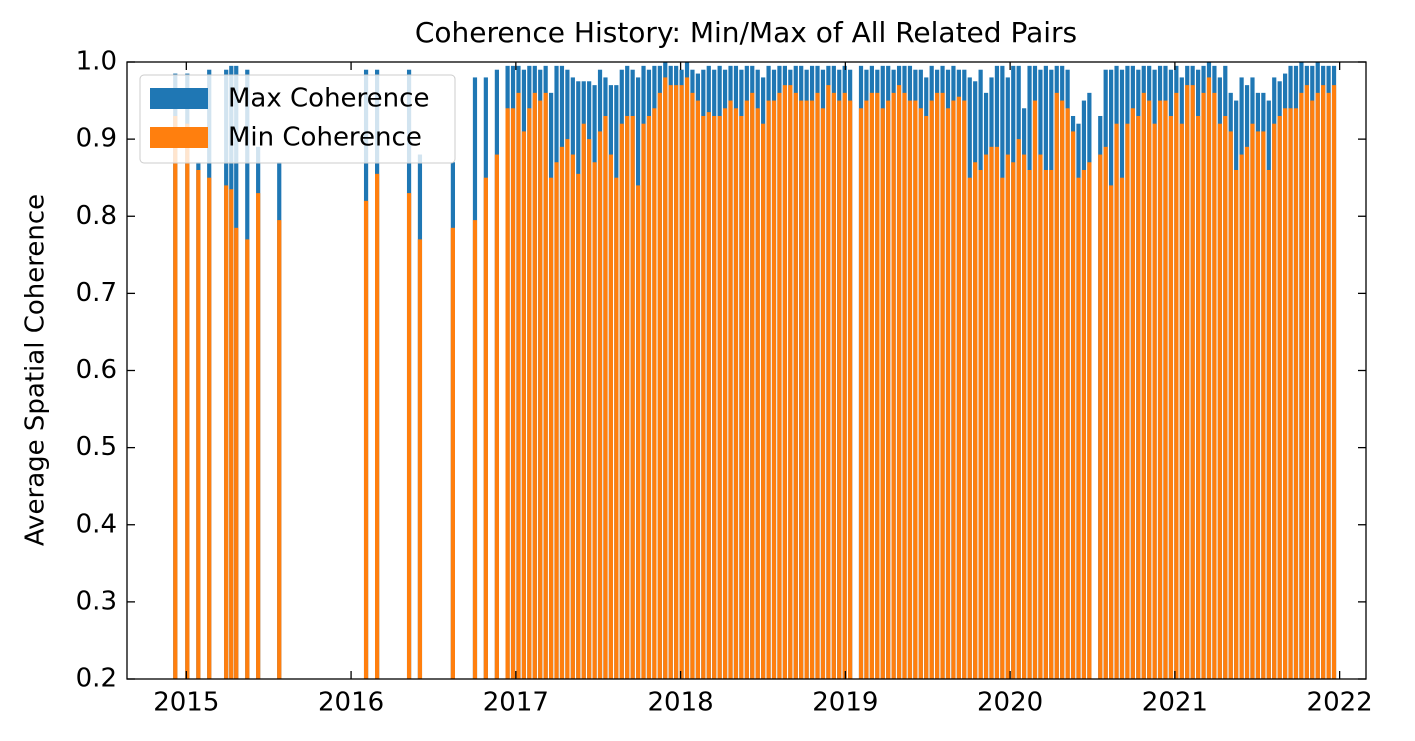 Image resolution: width=1415 pixels, height=741 pixels. What do you see at coordinates (96, 679) in the screenshot?
I see `y-tick-label: 0.2` at bounding box center [96, 679].